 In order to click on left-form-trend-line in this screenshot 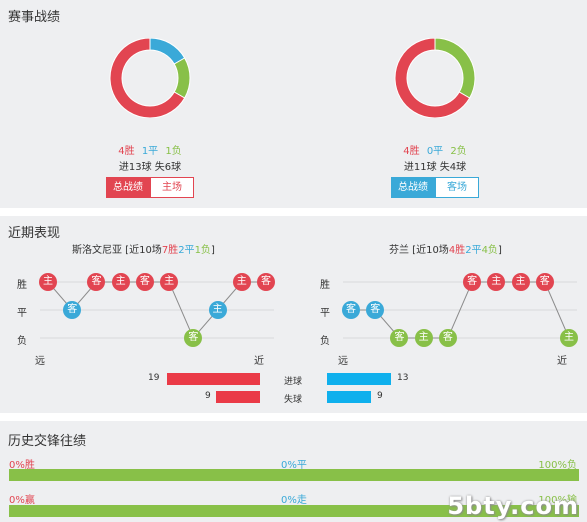, I will do `click(156, 310)`.